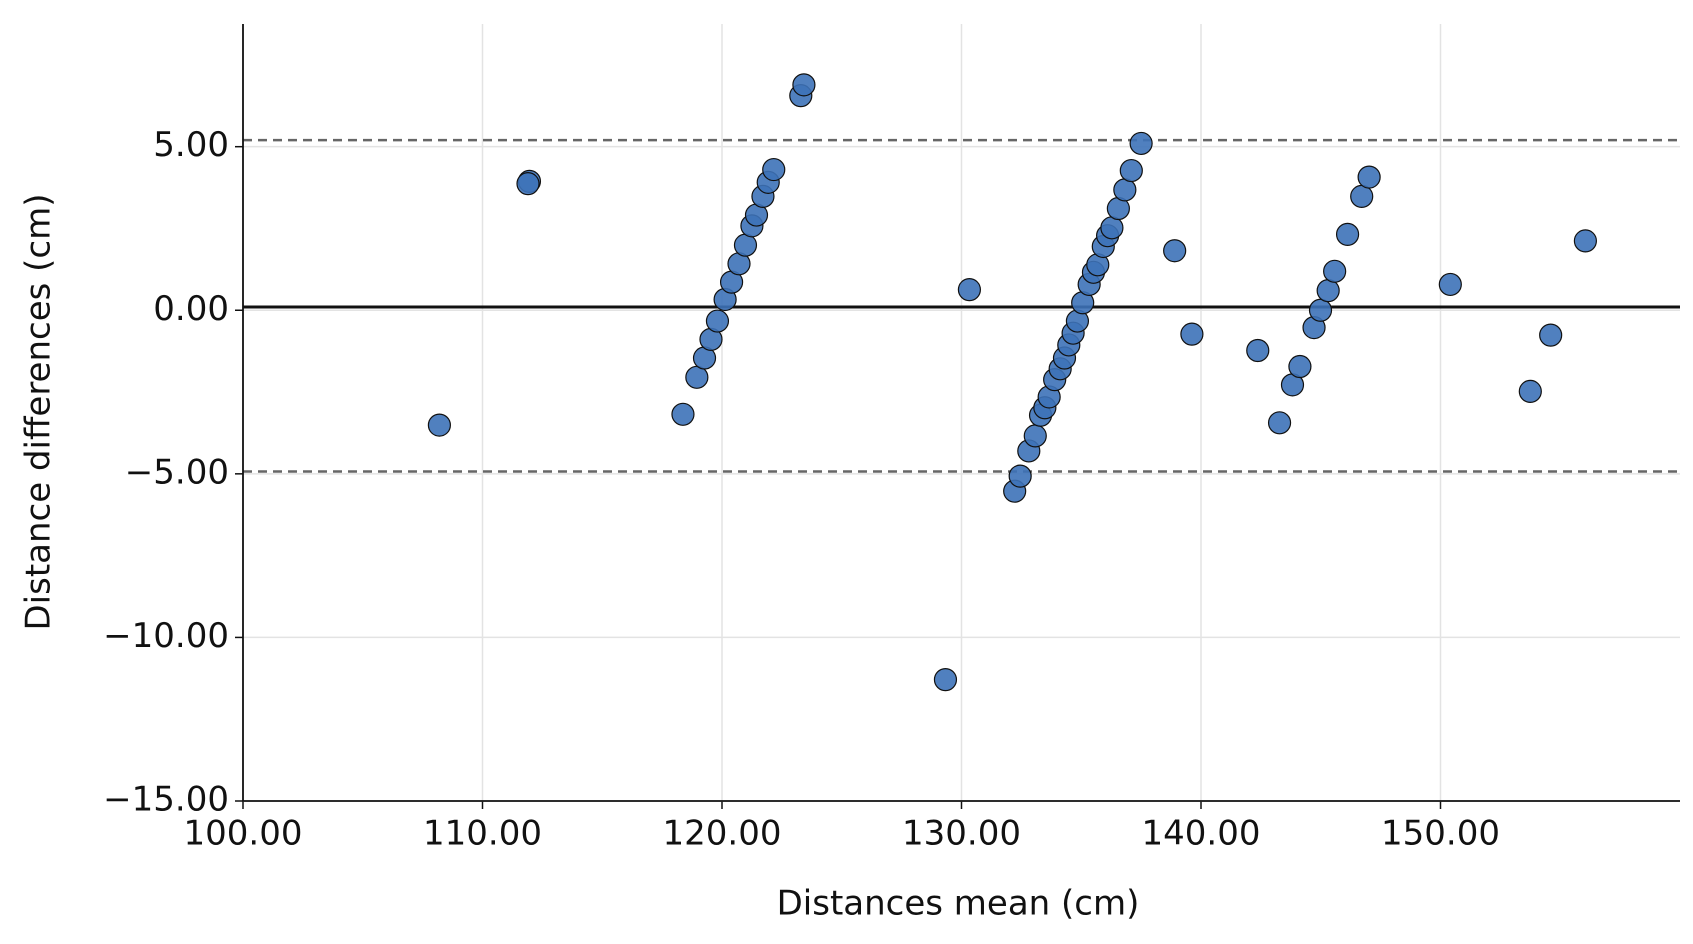 Image resolution: width=1693 pixels, height=944 pixels. Describe the element at coordinates (722, 834) in the screenshot. I see `x-tick-label: 120.00` at that location.